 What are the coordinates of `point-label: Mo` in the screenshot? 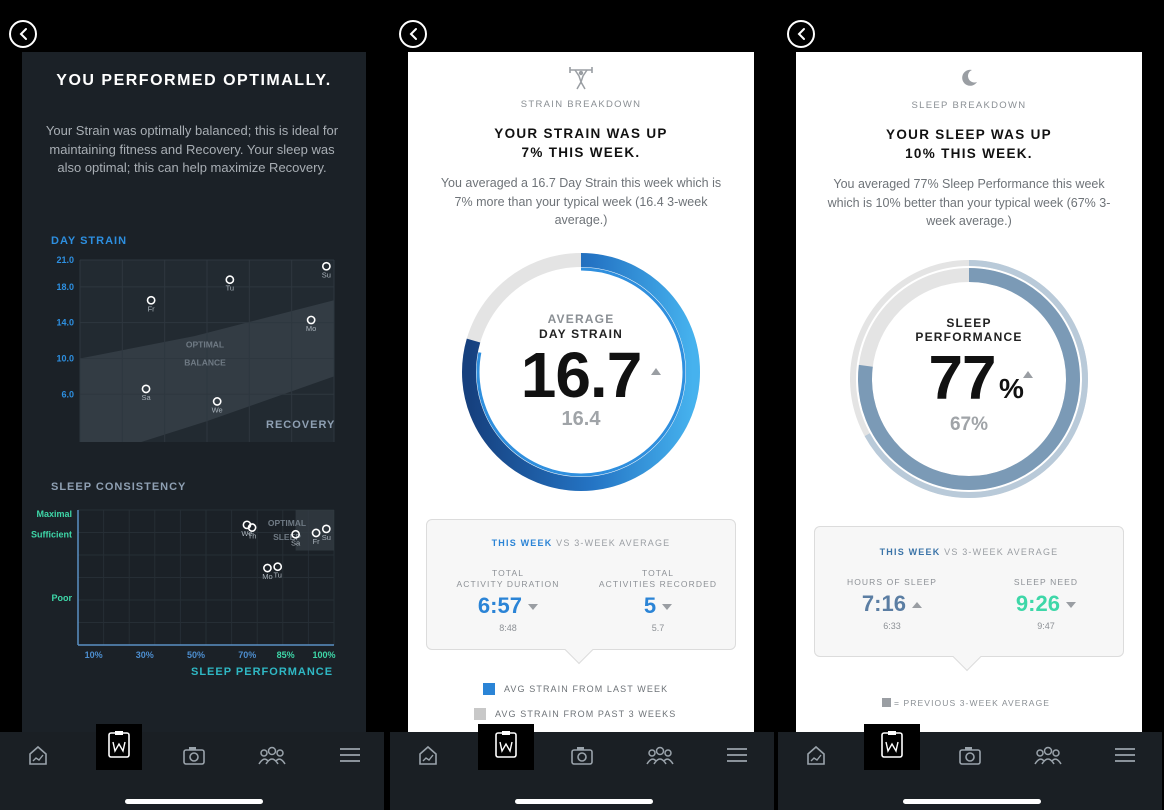 It's located at (311, 328).